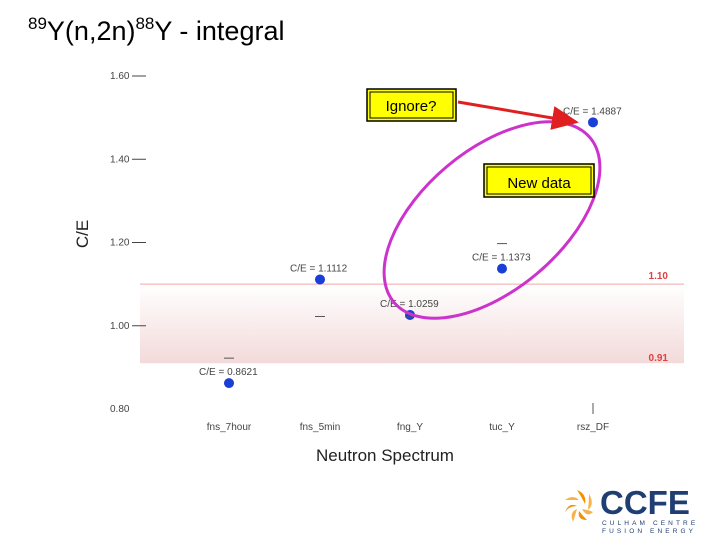  Describe the element at coordinates (492, 220) in the screenshot. I see `highlight-ellipse` at that location.